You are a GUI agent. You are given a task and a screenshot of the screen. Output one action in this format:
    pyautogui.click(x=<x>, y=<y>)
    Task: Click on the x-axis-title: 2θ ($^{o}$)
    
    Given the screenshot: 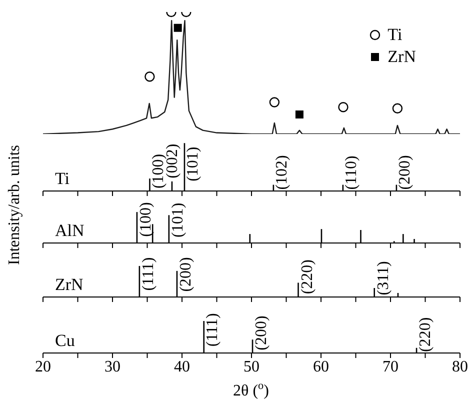 What is the action you would take?
    pyautogui.click(x=251, y=390)
    